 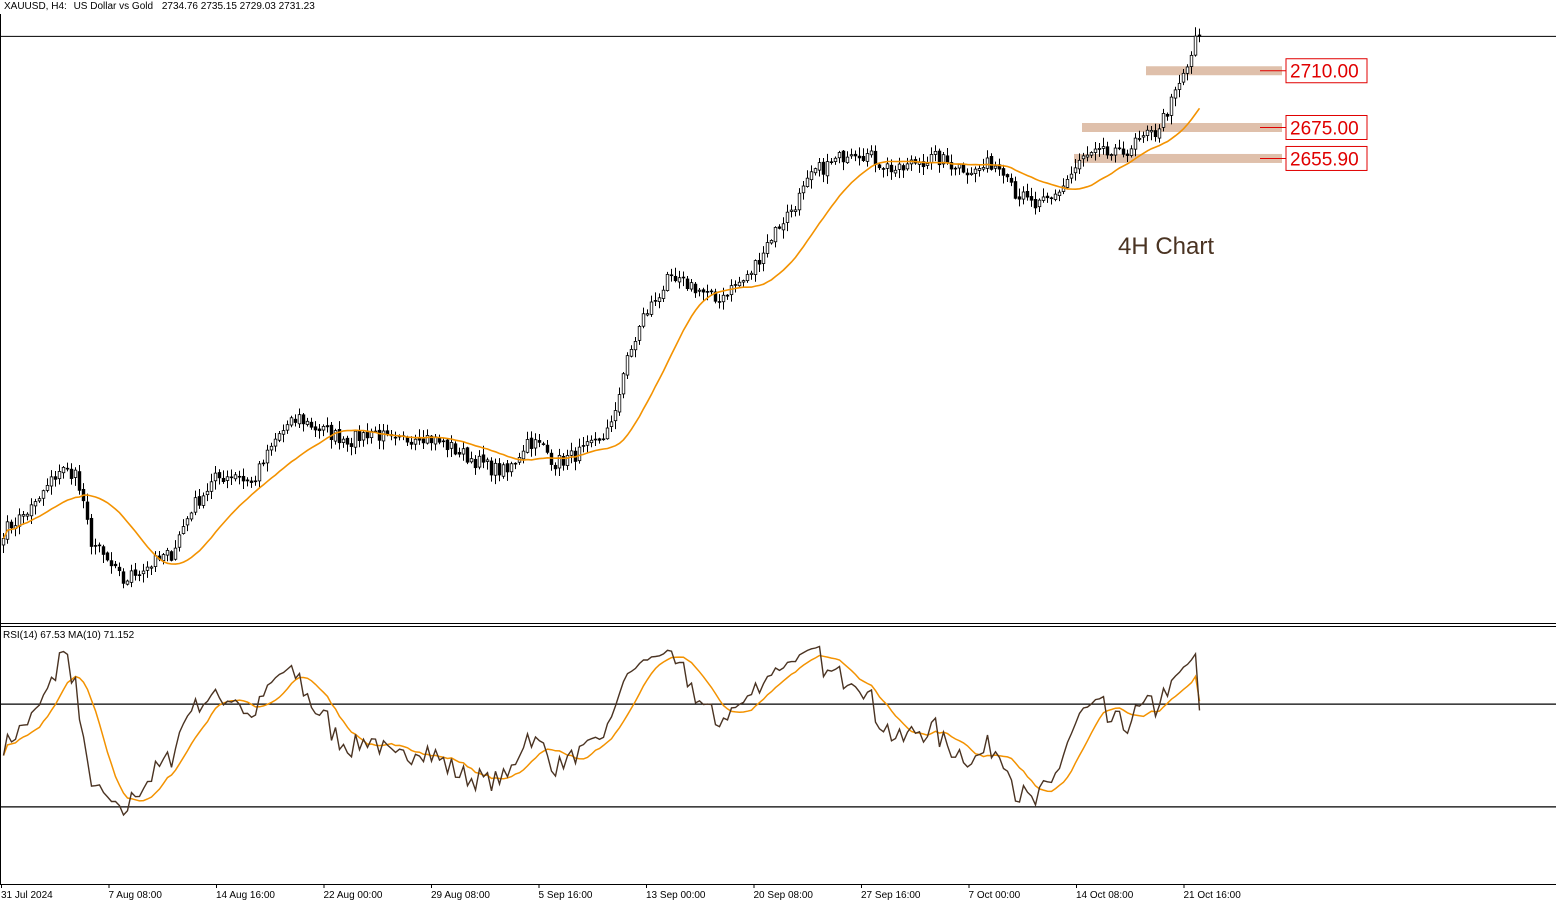 I want to click on x-tick-label: 20 Sep 08:00, so click(x=784, y=895).